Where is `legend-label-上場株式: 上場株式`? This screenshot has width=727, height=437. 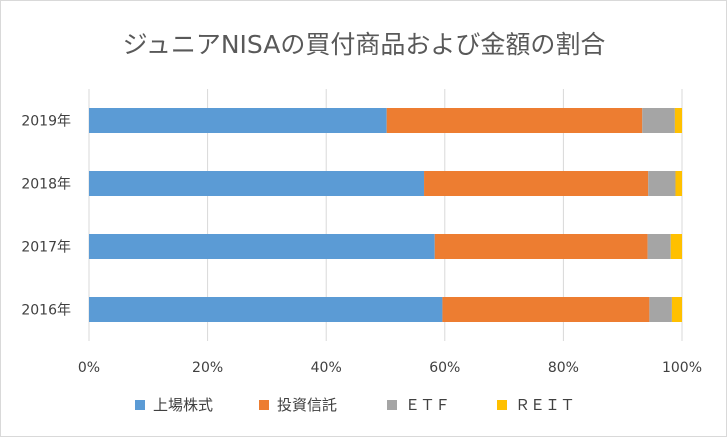 legend-label-上場株式: 上場株式 is located at coordinates (183, 405).